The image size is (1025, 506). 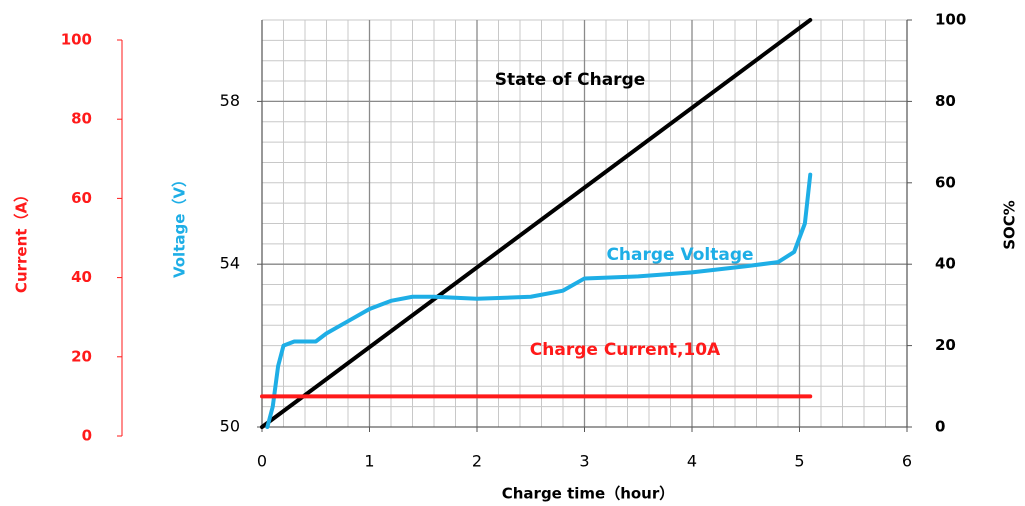 I want to click on x-tick-label: 0, so click(x=262, y=461).